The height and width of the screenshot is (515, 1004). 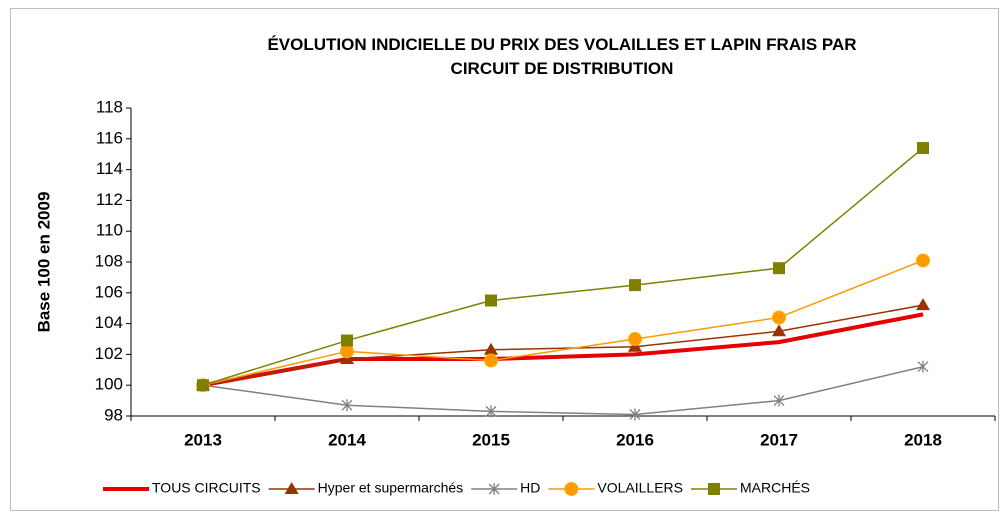 I want to click on x-tick-label: 2015, so click(x=491, y=439).